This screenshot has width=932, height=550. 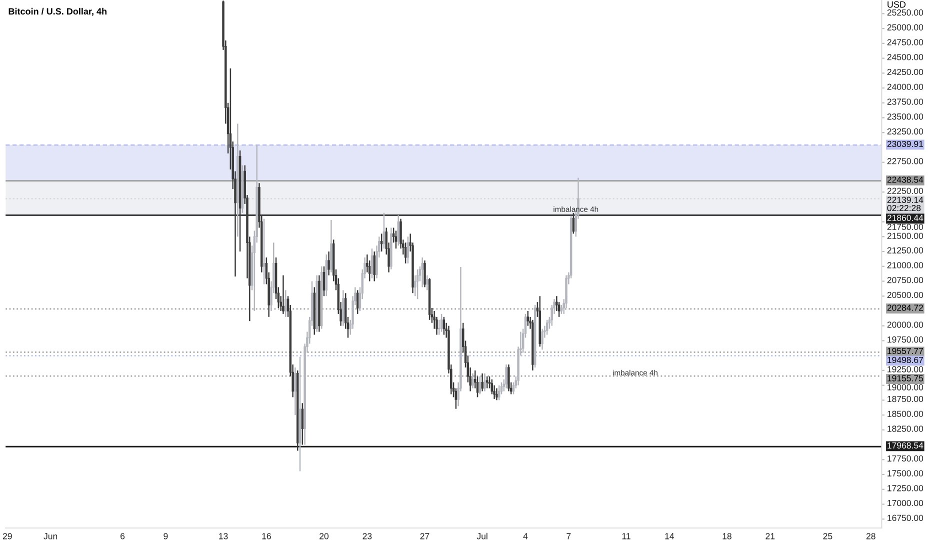 What do you see at coordinates (905, 179) in the screenshot?
I see `ref-line-label: 22438.54` at bounding box center [905, 179].